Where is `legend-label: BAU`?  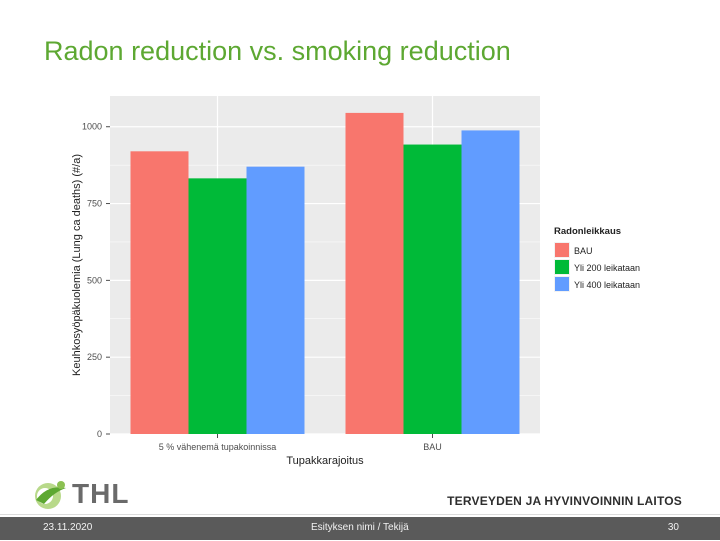 legend-label: BAU is located at coordinates (583, 251).